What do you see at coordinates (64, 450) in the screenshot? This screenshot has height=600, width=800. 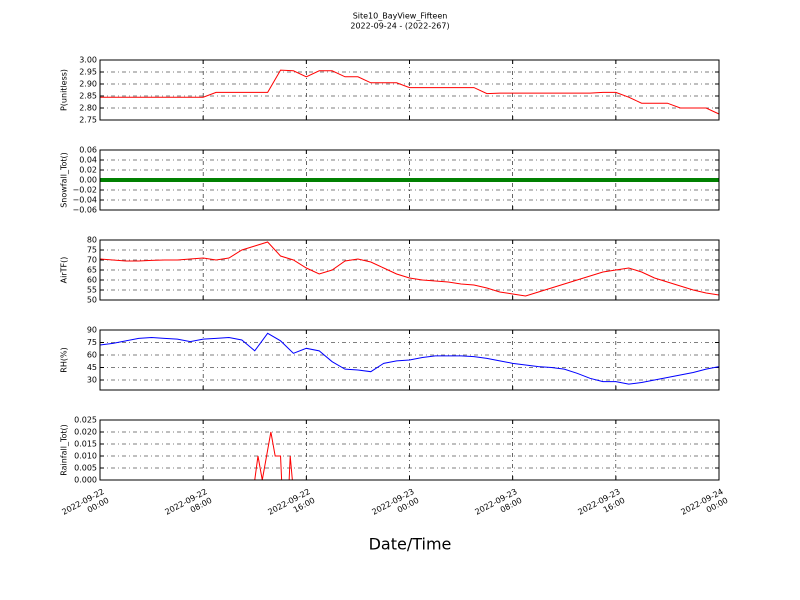 I see `y-axis-label: Rainfall_Tot()` at bounding box center [64, 450].